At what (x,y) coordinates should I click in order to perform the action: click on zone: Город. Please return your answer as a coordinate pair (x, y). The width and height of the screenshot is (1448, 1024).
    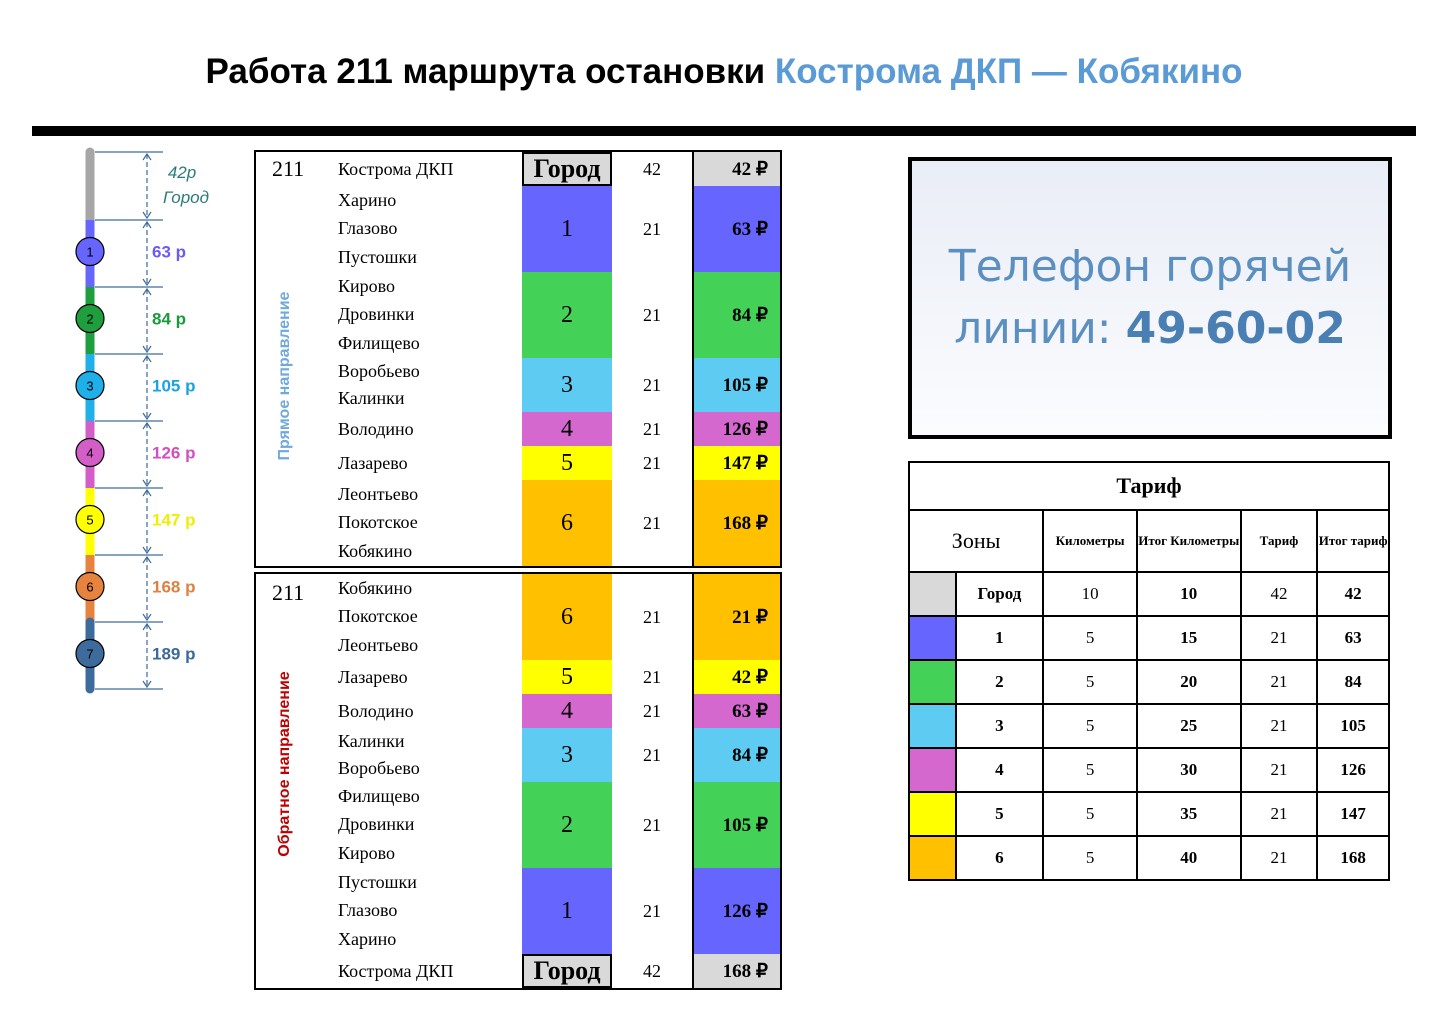
    Looking at the image, I should click on (999, 594).